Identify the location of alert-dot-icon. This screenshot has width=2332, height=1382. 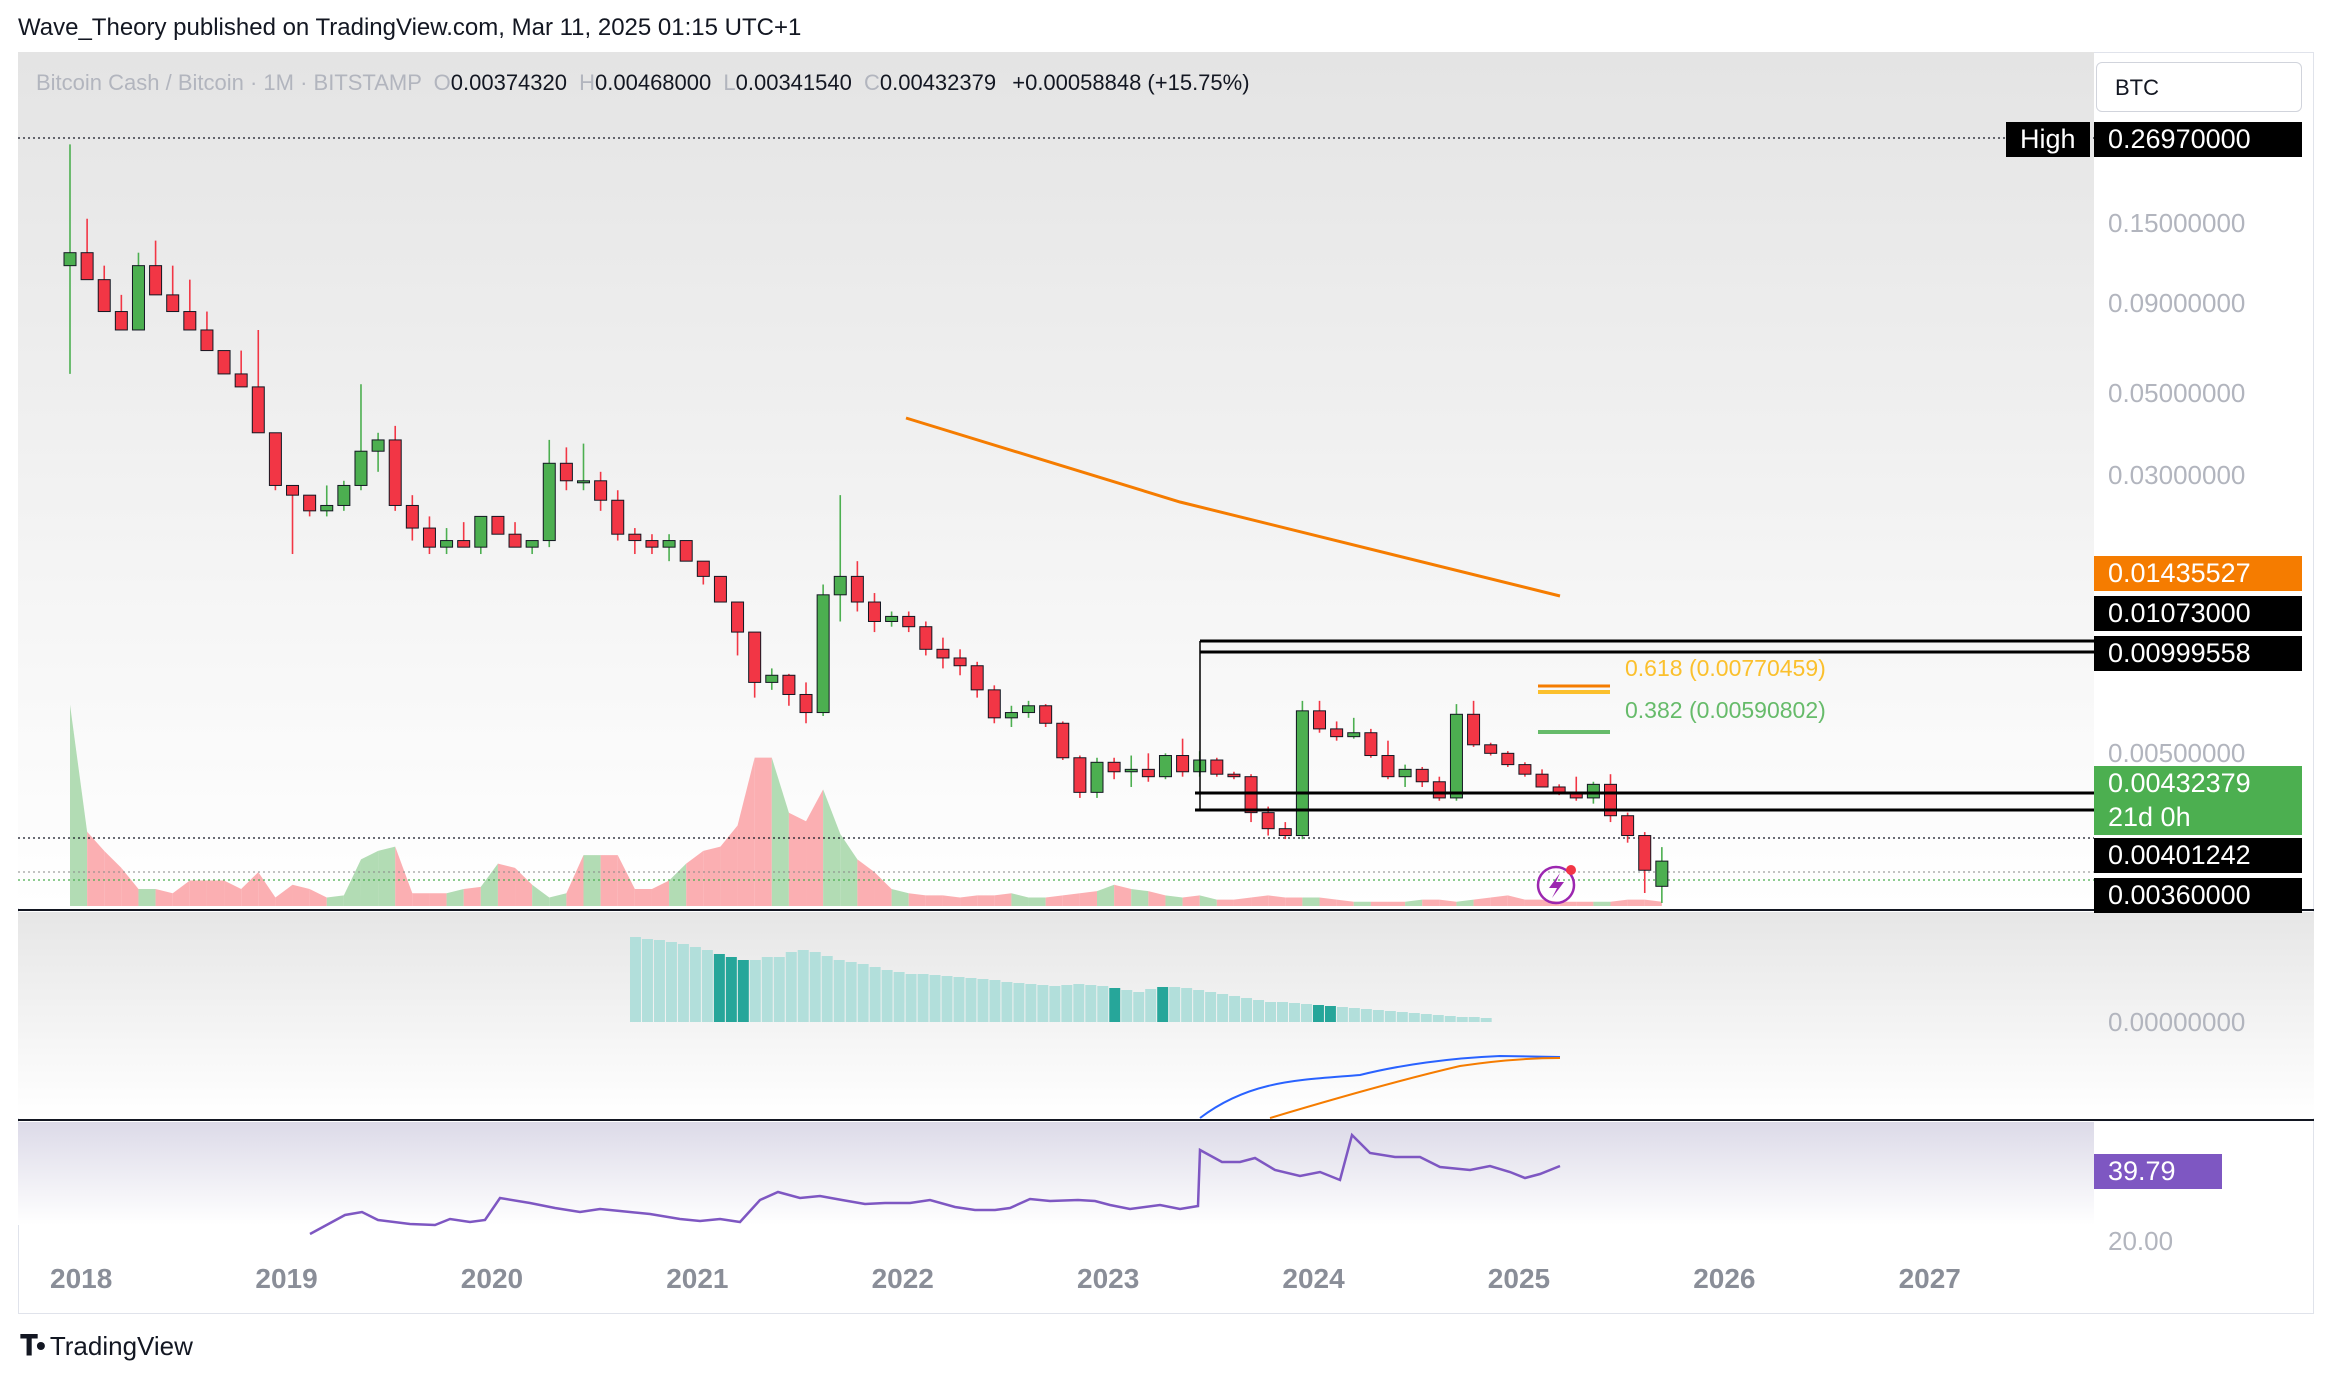
(1571, 870).